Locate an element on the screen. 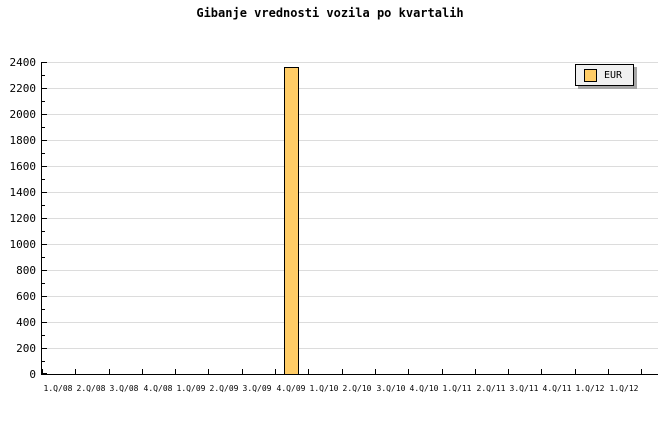 The height and width of the screenshot is (440, 660). y-axis-label: 1200 is located at coordinates (23, 218).